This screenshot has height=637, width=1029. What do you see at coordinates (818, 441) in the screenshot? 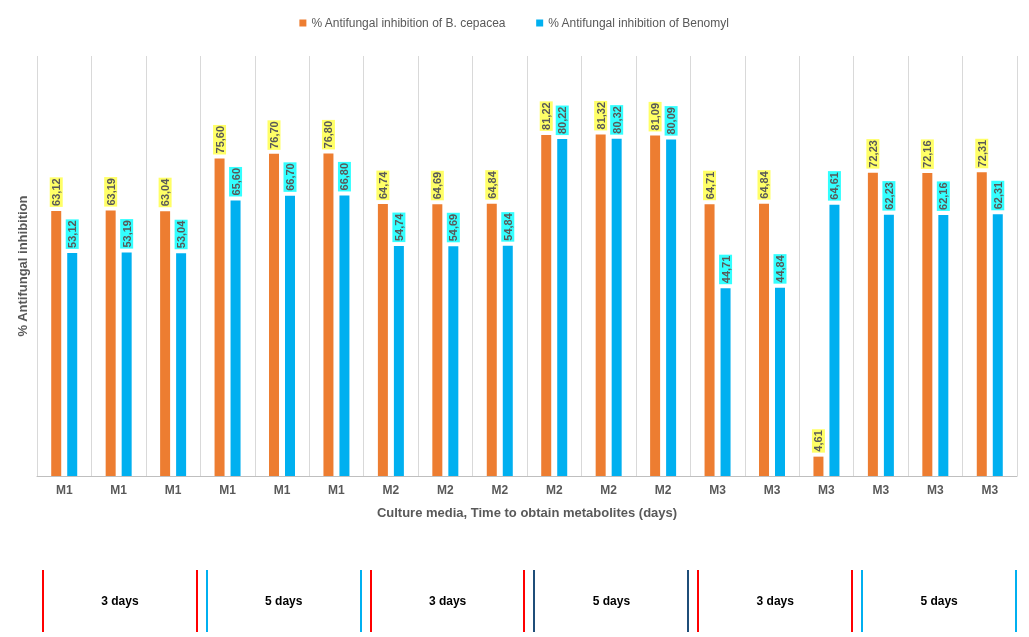
I see `data-label: 4,61` at bounding box center [818, 441].